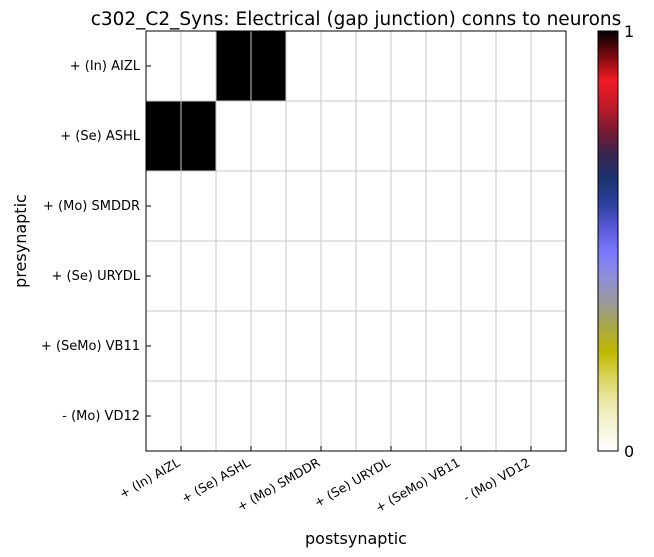  What do you see at coordinates (629, 31) in the screenshot?
I see `colorbar-tick-label: 1` at bounding box center [629, 31].